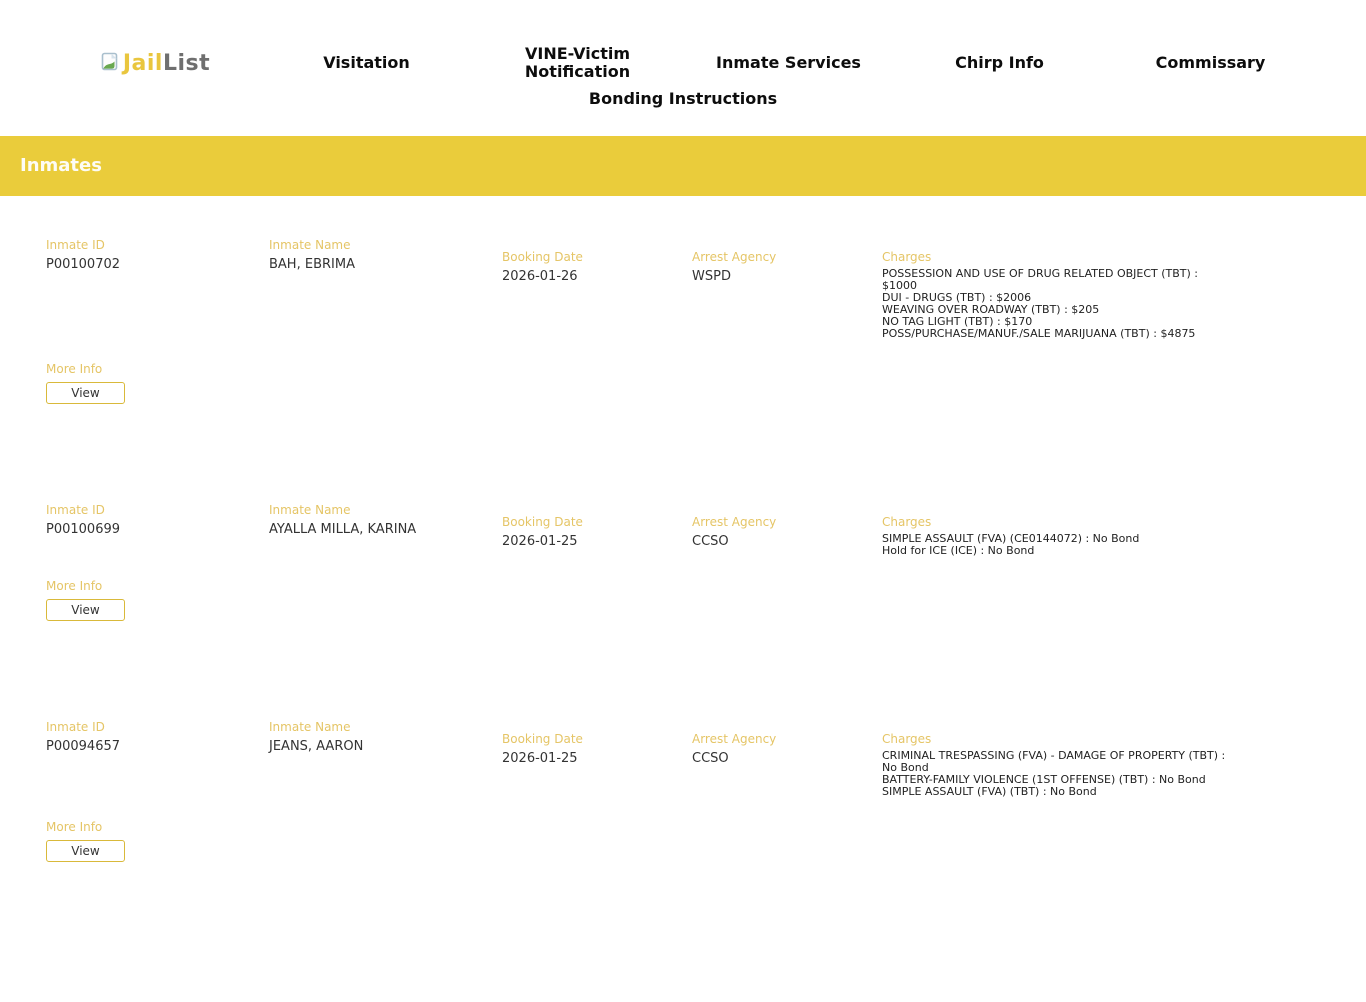 The height and width of the screenshot is (1002, 1366). I want to click on nav-item-visitation: Visitation, so click(366, 62).